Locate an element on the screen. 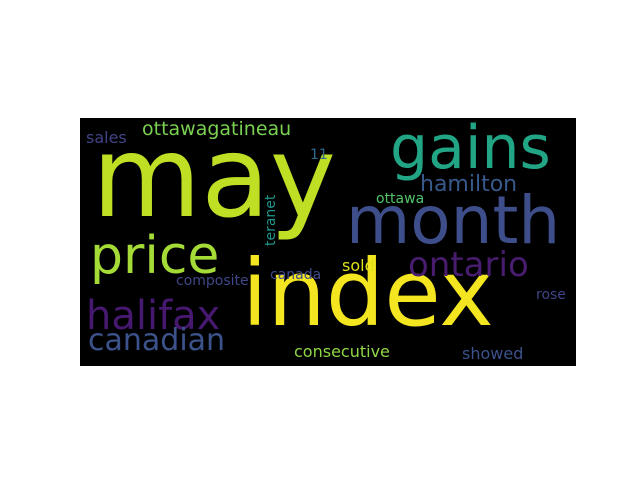 This screenshot has height=480, width=640. word-ottawagatineau: ottawagatineau is located at coordinates (217, 129).